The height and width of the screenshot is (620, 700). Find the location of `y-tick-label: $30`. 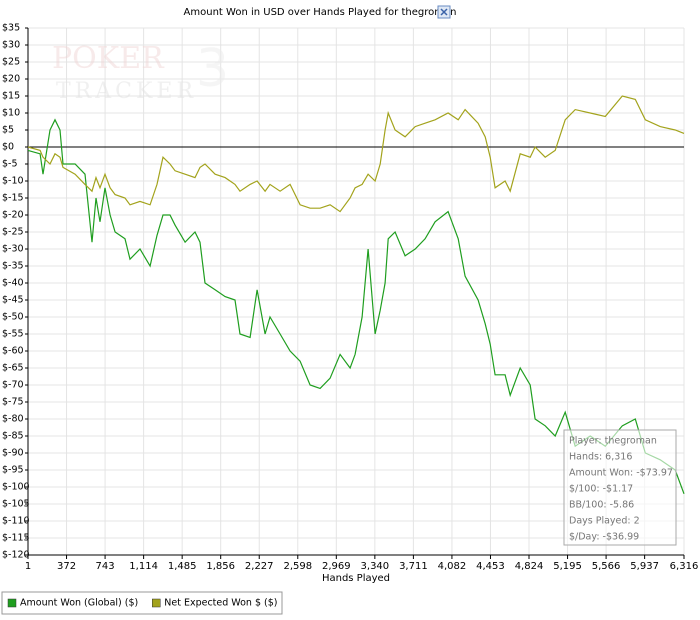

y-tick-label: $30 is located at coordinates (11, 45).